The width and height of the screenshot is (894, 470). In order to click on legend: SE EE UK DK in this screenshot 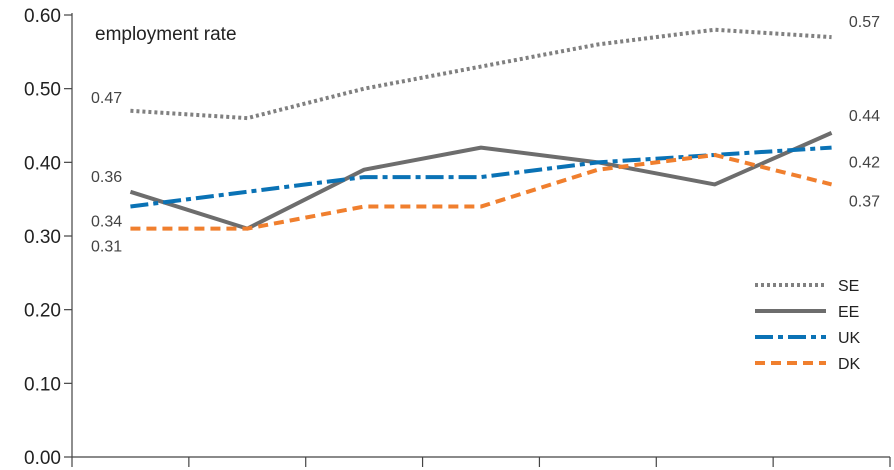, I will do `click(808, 325)`.